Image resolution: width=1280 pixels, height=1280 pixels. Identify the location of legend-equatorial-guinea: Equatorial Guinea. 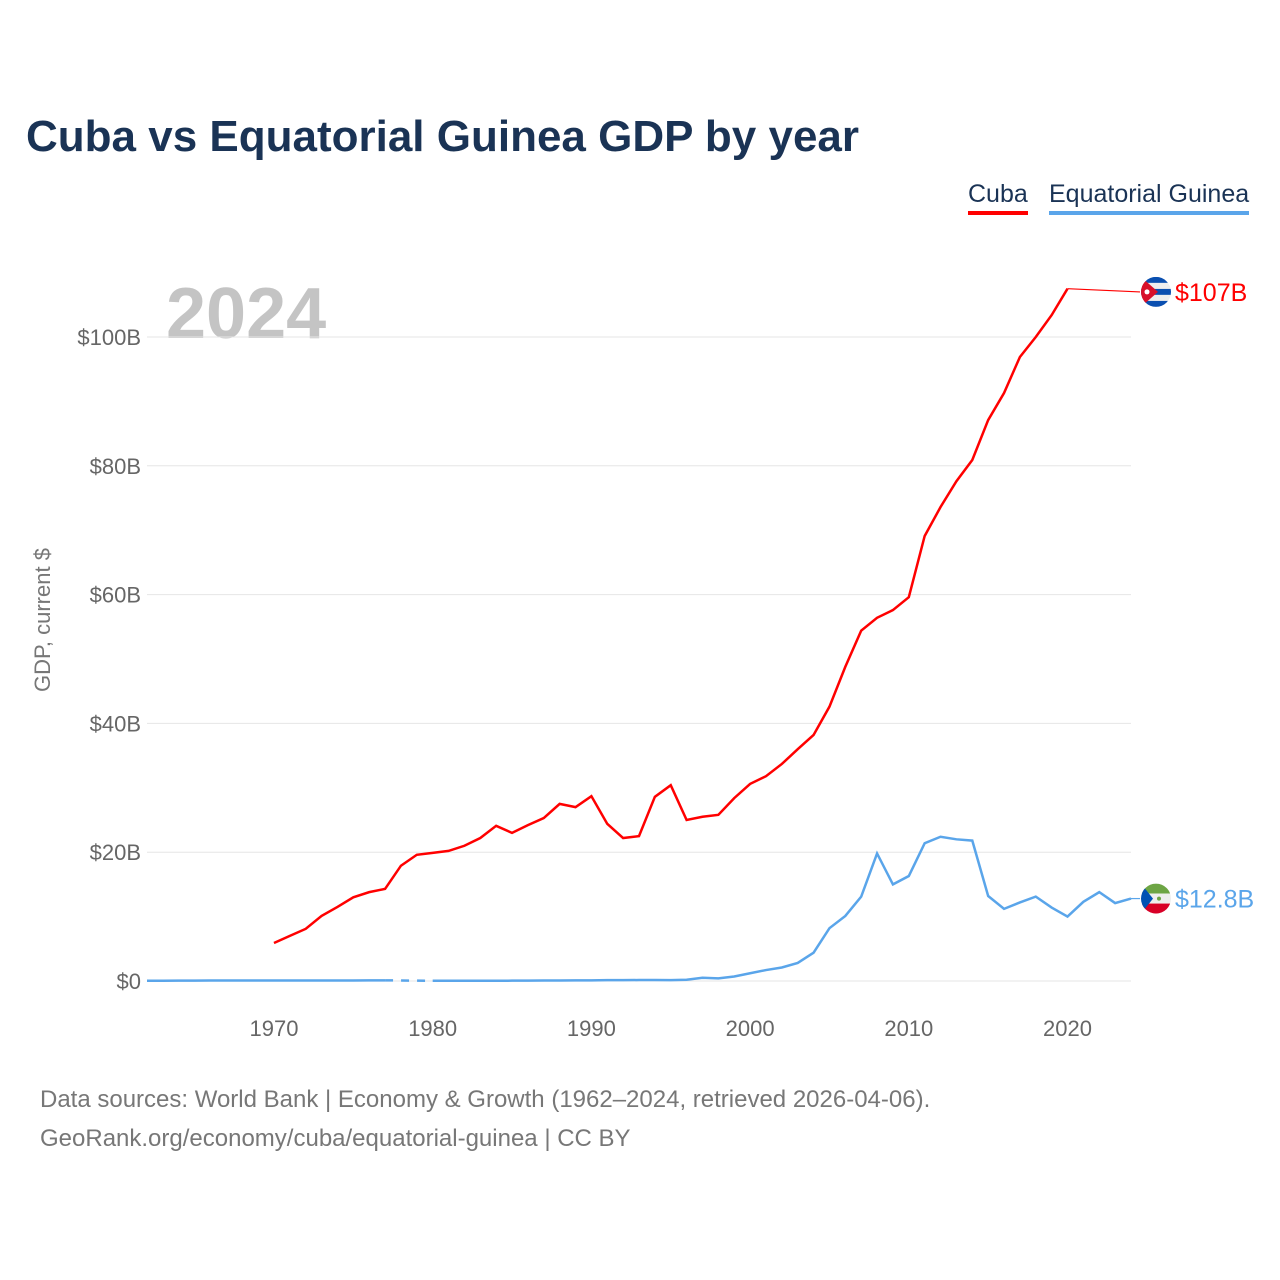
(1149, 197).